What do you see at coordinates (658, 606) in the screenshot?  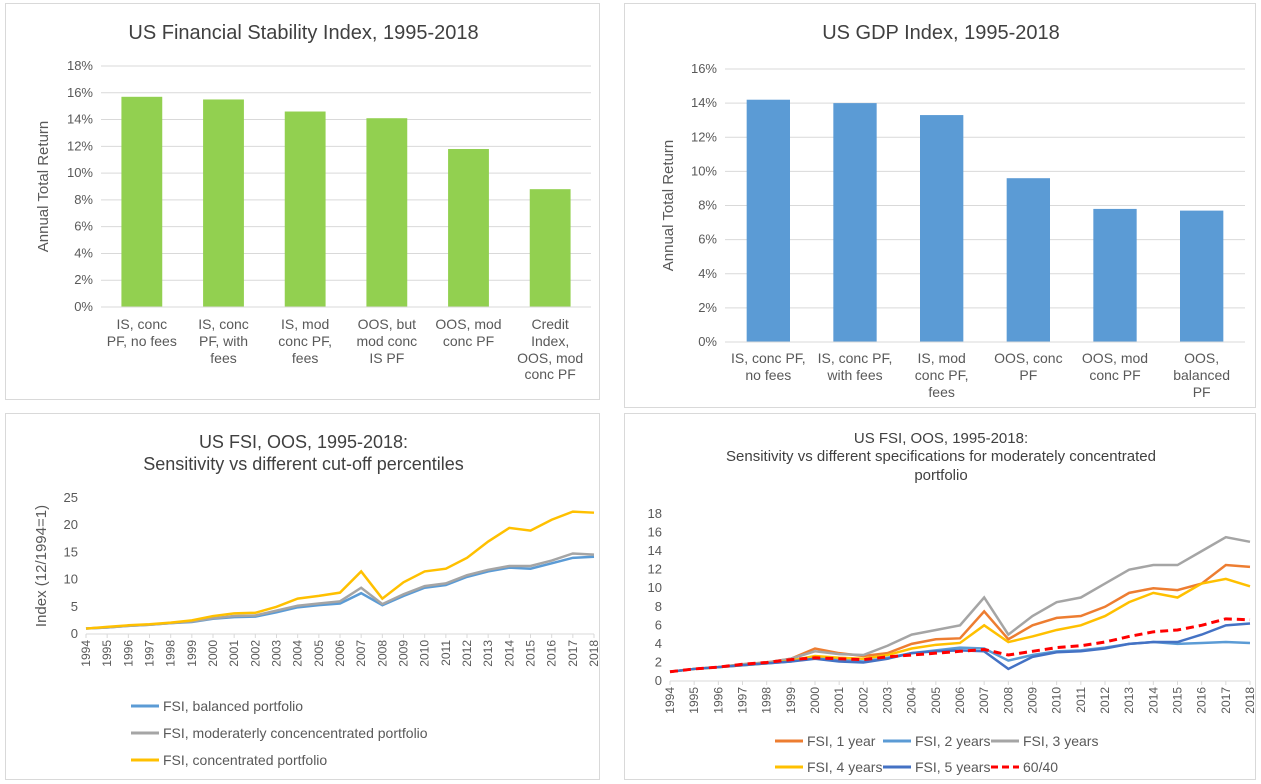 I see `y-tick-label: 8` at bounding box center [658, 606].